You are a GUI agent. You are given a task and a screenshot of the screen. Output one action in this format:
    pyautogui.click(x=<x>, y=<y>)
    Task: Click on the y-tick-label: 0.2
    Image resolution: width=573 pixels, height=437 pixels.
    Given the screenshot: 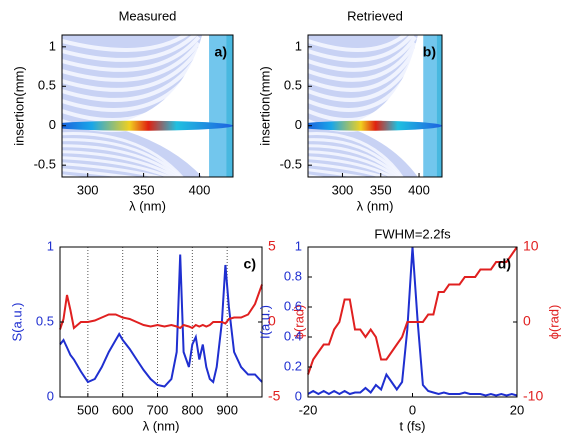 What is the action you would take?
    pyautogui.click(x=293, y=365)
    